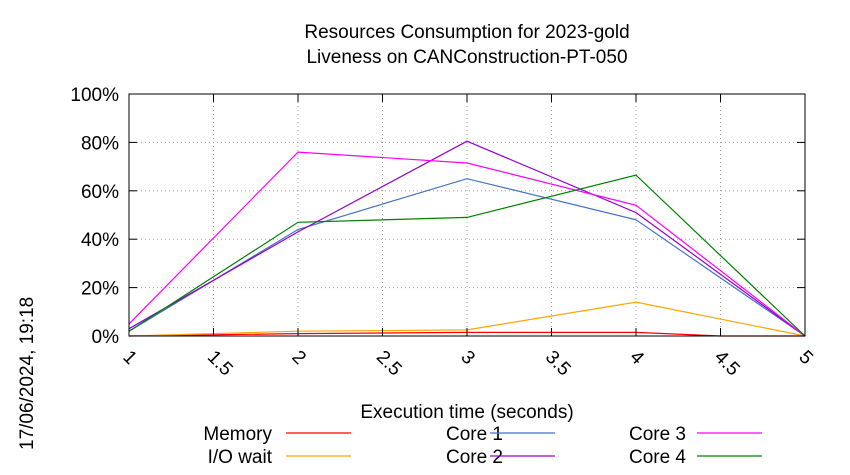 This screenshot has height=475, width=850. I want to click on legend-label: Core 3, so click(657, 434).